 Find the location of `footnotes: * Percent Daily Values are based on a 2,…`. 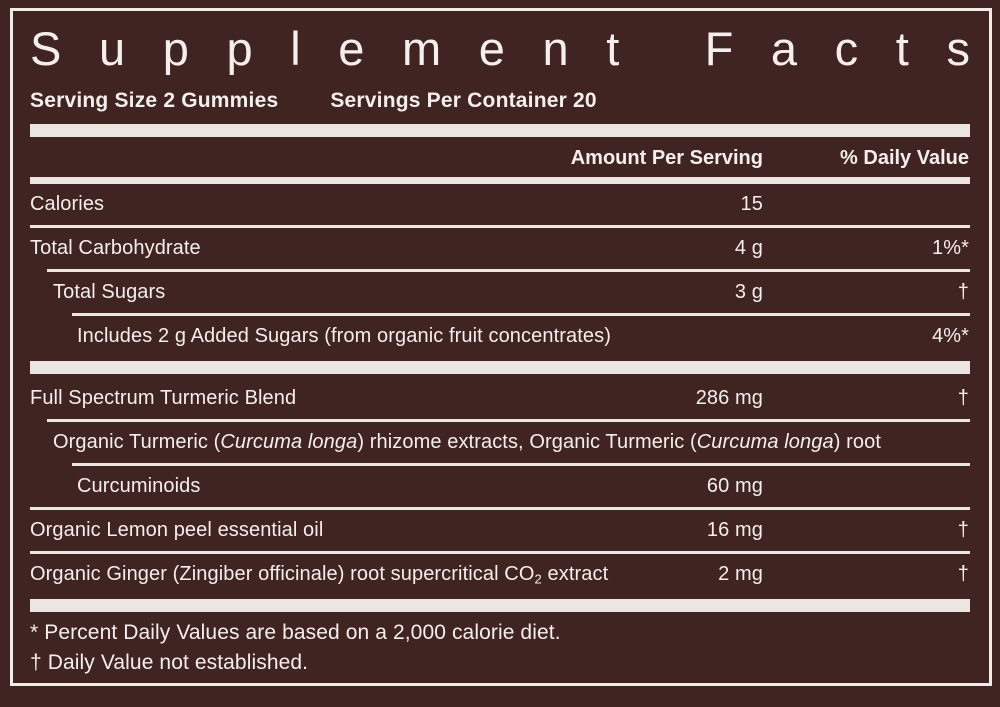

footnotes: * Percent Daily Values are based on a 2,… is located at coordinates (500, 648).